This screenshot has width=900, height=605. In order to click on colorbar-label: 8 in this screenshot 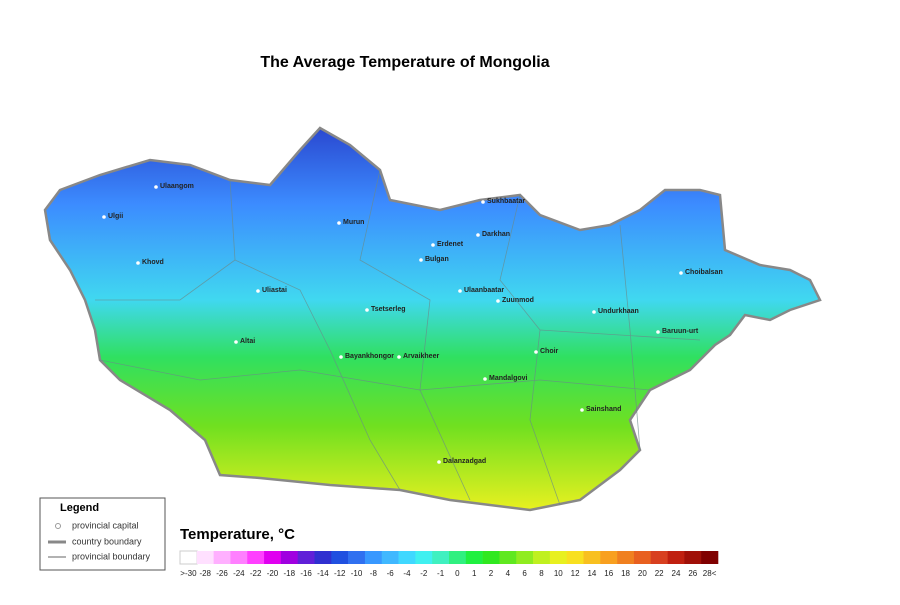, I will do `click(541, 573)`.